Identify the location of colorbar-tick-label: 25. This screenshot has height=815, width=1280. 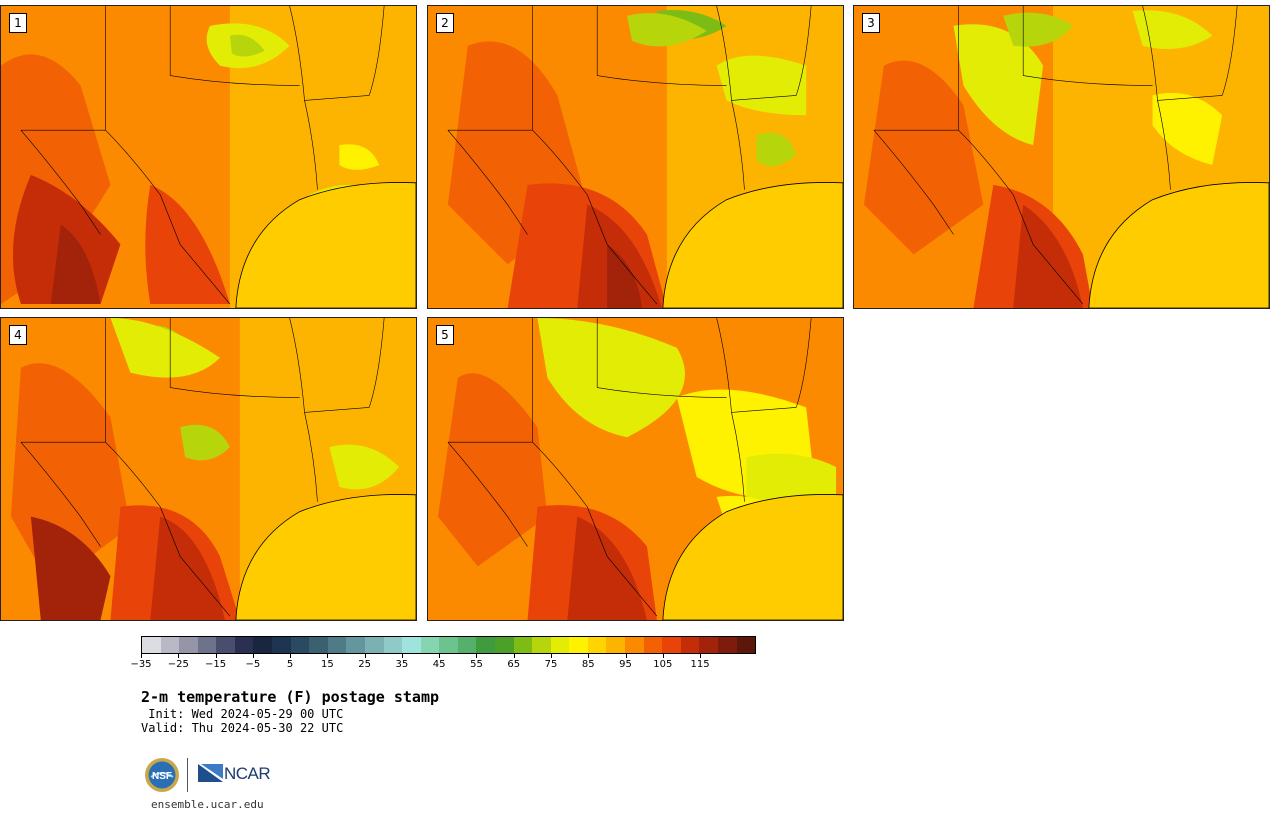
(364, 664).